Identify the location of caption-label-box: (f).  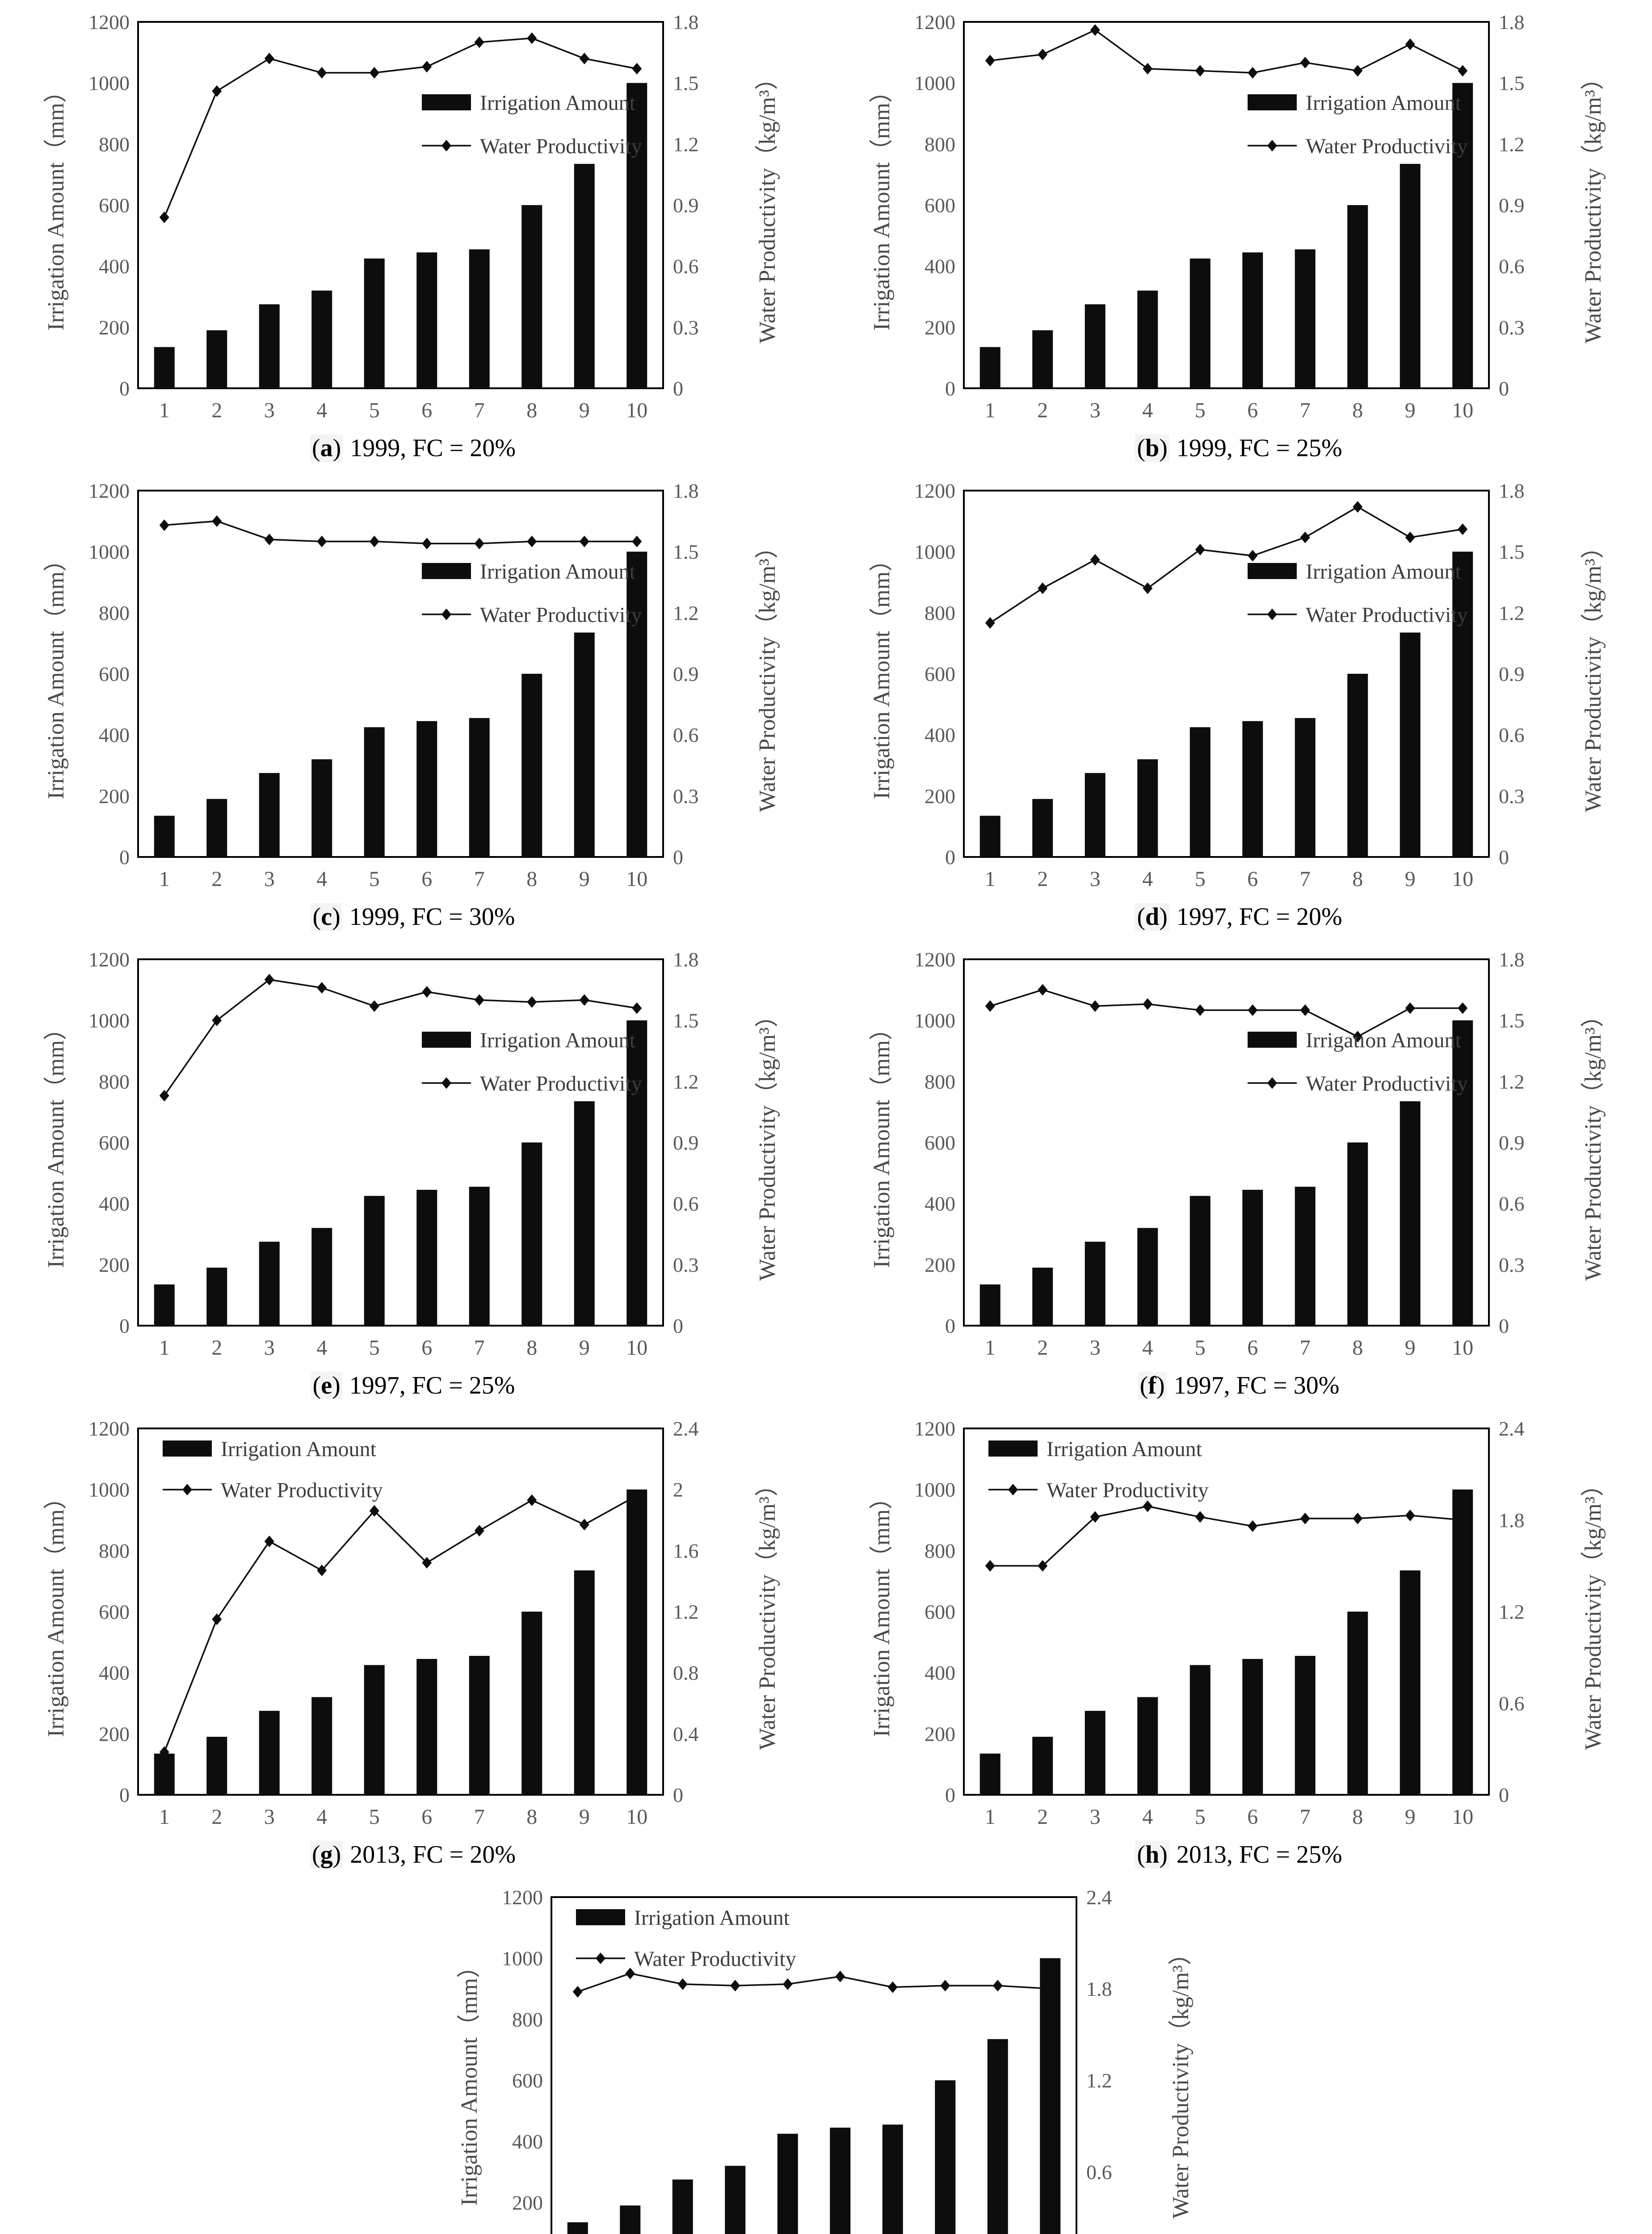
(1152, 1386).